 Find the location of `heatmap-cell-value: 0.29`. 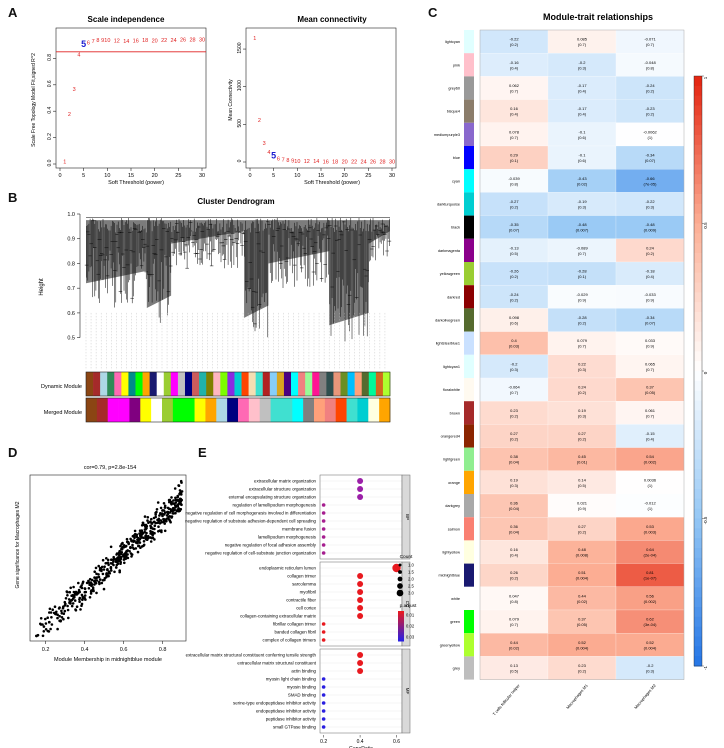

heatmap-cell-value: 0.29 is located at coordinates (514, 155).